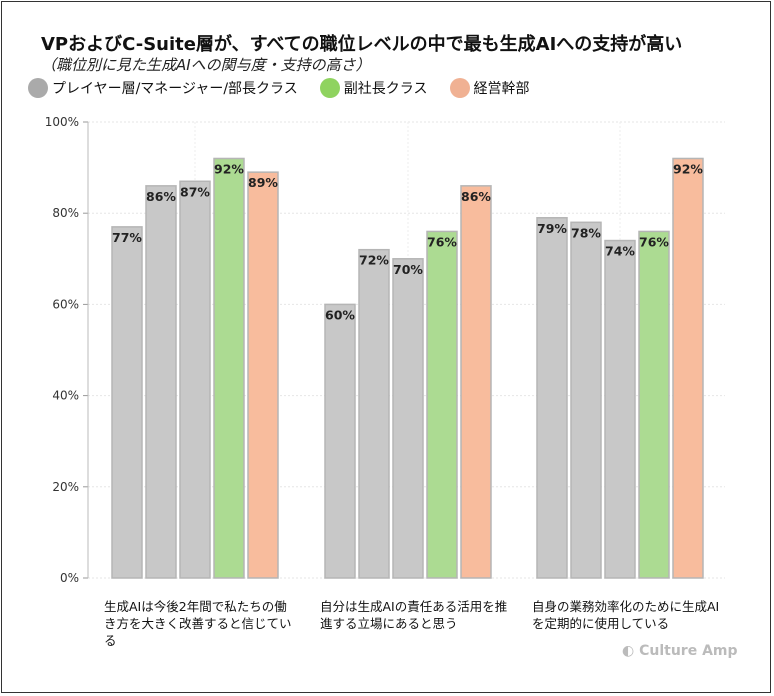 Image resolution: width=774 pixels, height=696 pixels. Describe the element at coordinates (620, 251) in the screenshot. I see `data-label: 74%` at that location.